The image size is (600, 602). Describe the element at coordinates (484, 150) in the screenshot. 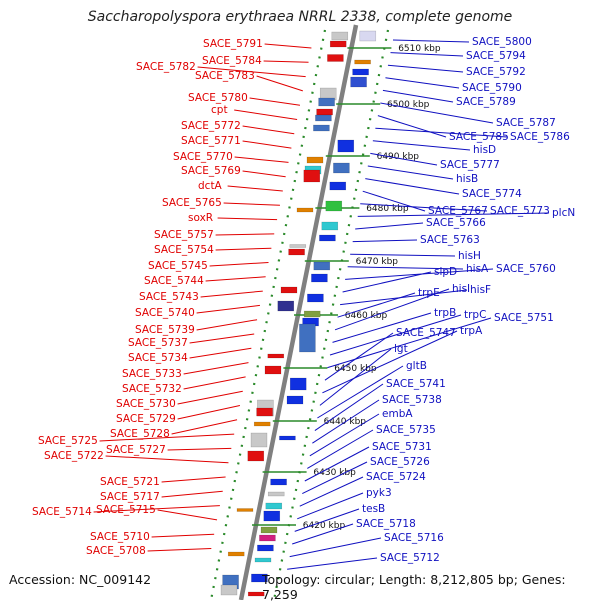

I see `right-gene-label: hisD` at that location.